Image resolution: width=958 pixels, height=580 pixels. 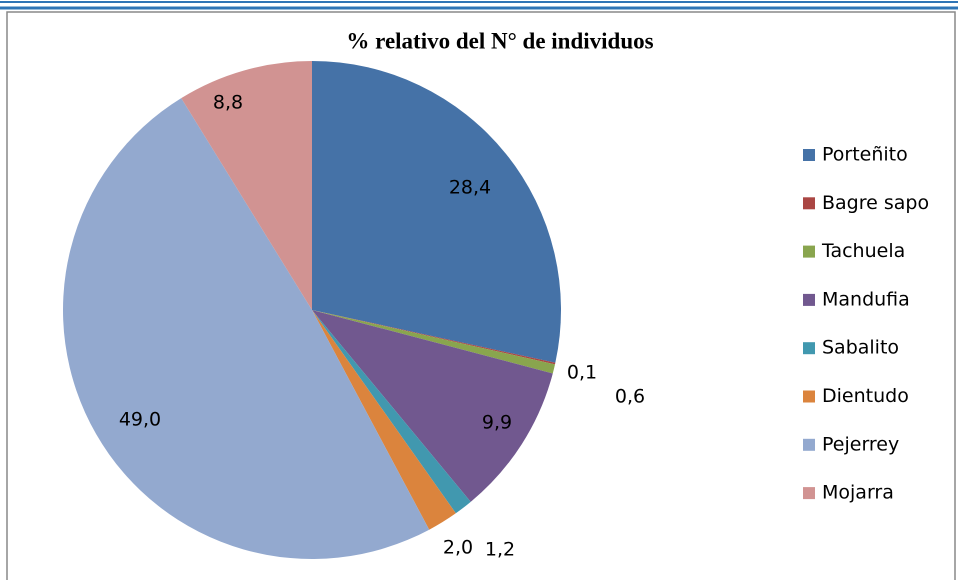 What do you see at coordinates (865, 155) in the screenshot?
I see `legend-label: Porteñito` at bounding box center [865, 155].